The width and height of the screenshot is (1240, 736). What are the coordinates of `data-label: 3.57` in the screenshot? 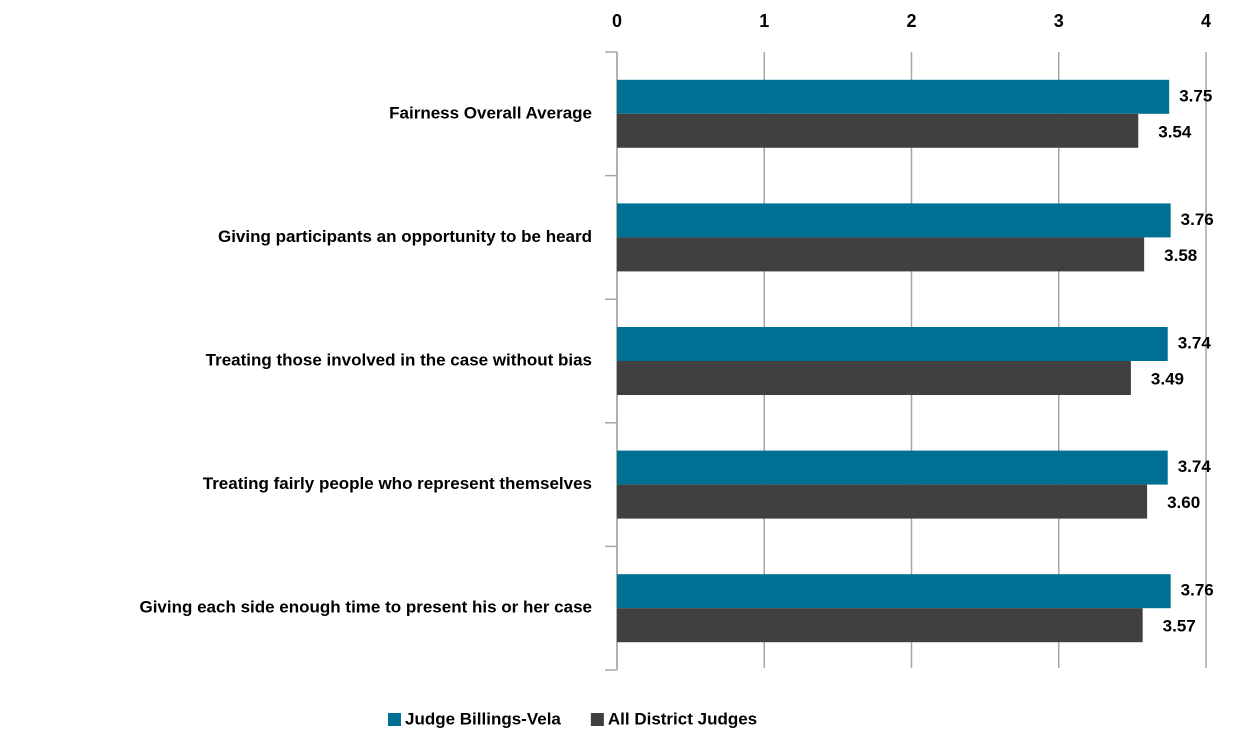 It's located at (1179, 626).